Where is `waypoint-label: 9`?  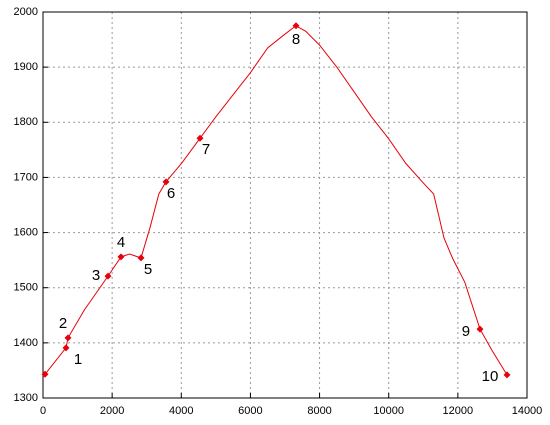
waypoint-label: 9 is located at coordinates (466, 331).